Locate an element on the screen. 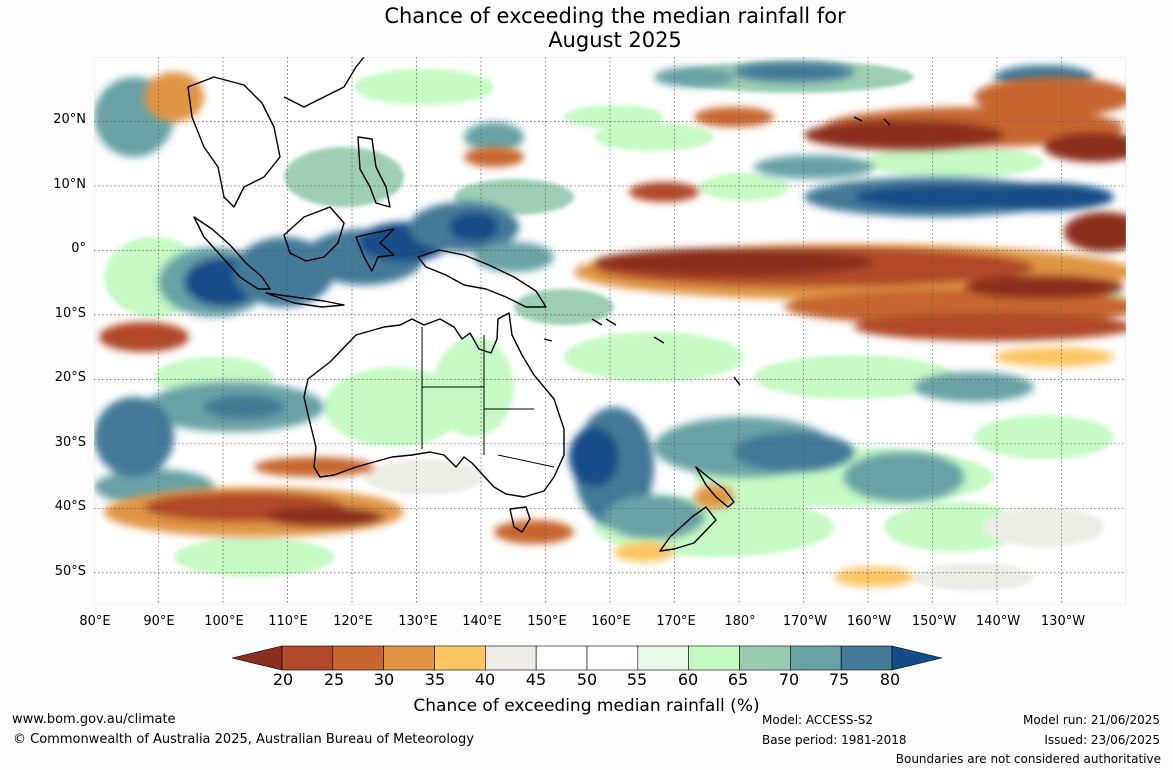  lon-label-130w: 130°W is located at coordinates (1063, 621).